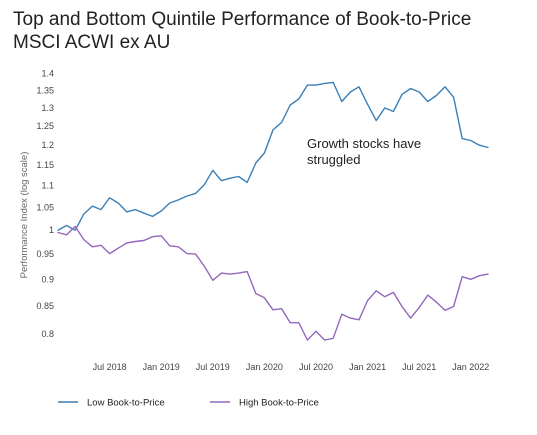  What do you see at coordinates (45, 126) in the screenshot?
I see `y-tick-label: 1.25` at bounding box center [45, 126].